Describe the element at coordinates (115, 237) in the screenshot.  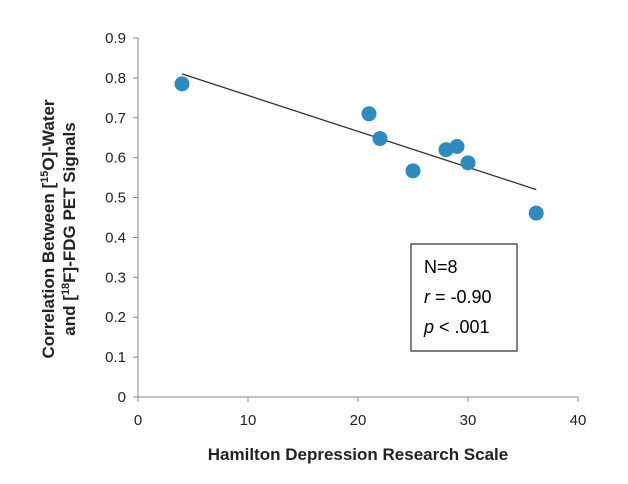
I see `y-tick-label: 0.4` at that location.